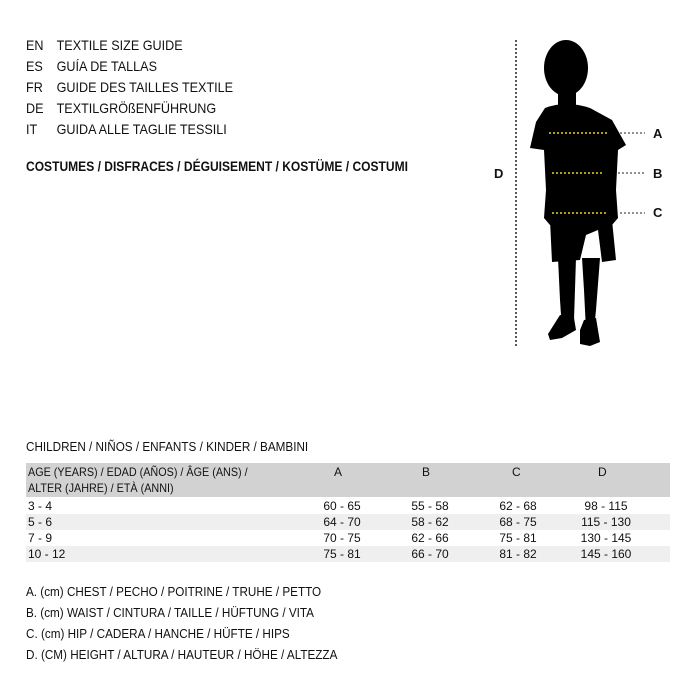 The image size is (700, 700). What do you see at coordinates (518, 554) in the screenshot?
I see `cell-c: 81 - 82` at bounding box center [518, 554].